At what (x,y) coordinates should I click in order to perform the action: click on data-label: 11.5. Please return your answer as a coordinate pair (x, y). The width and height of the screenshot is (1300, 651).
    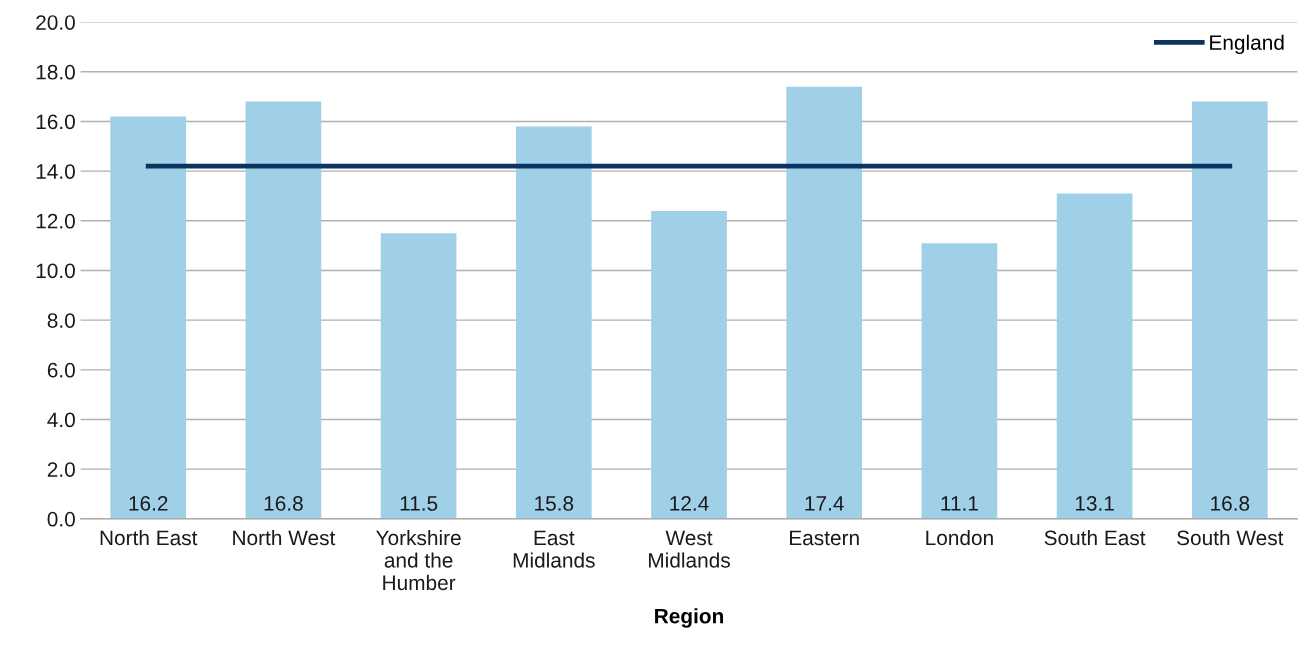
    Looking at the image, I should click on (419, 503).